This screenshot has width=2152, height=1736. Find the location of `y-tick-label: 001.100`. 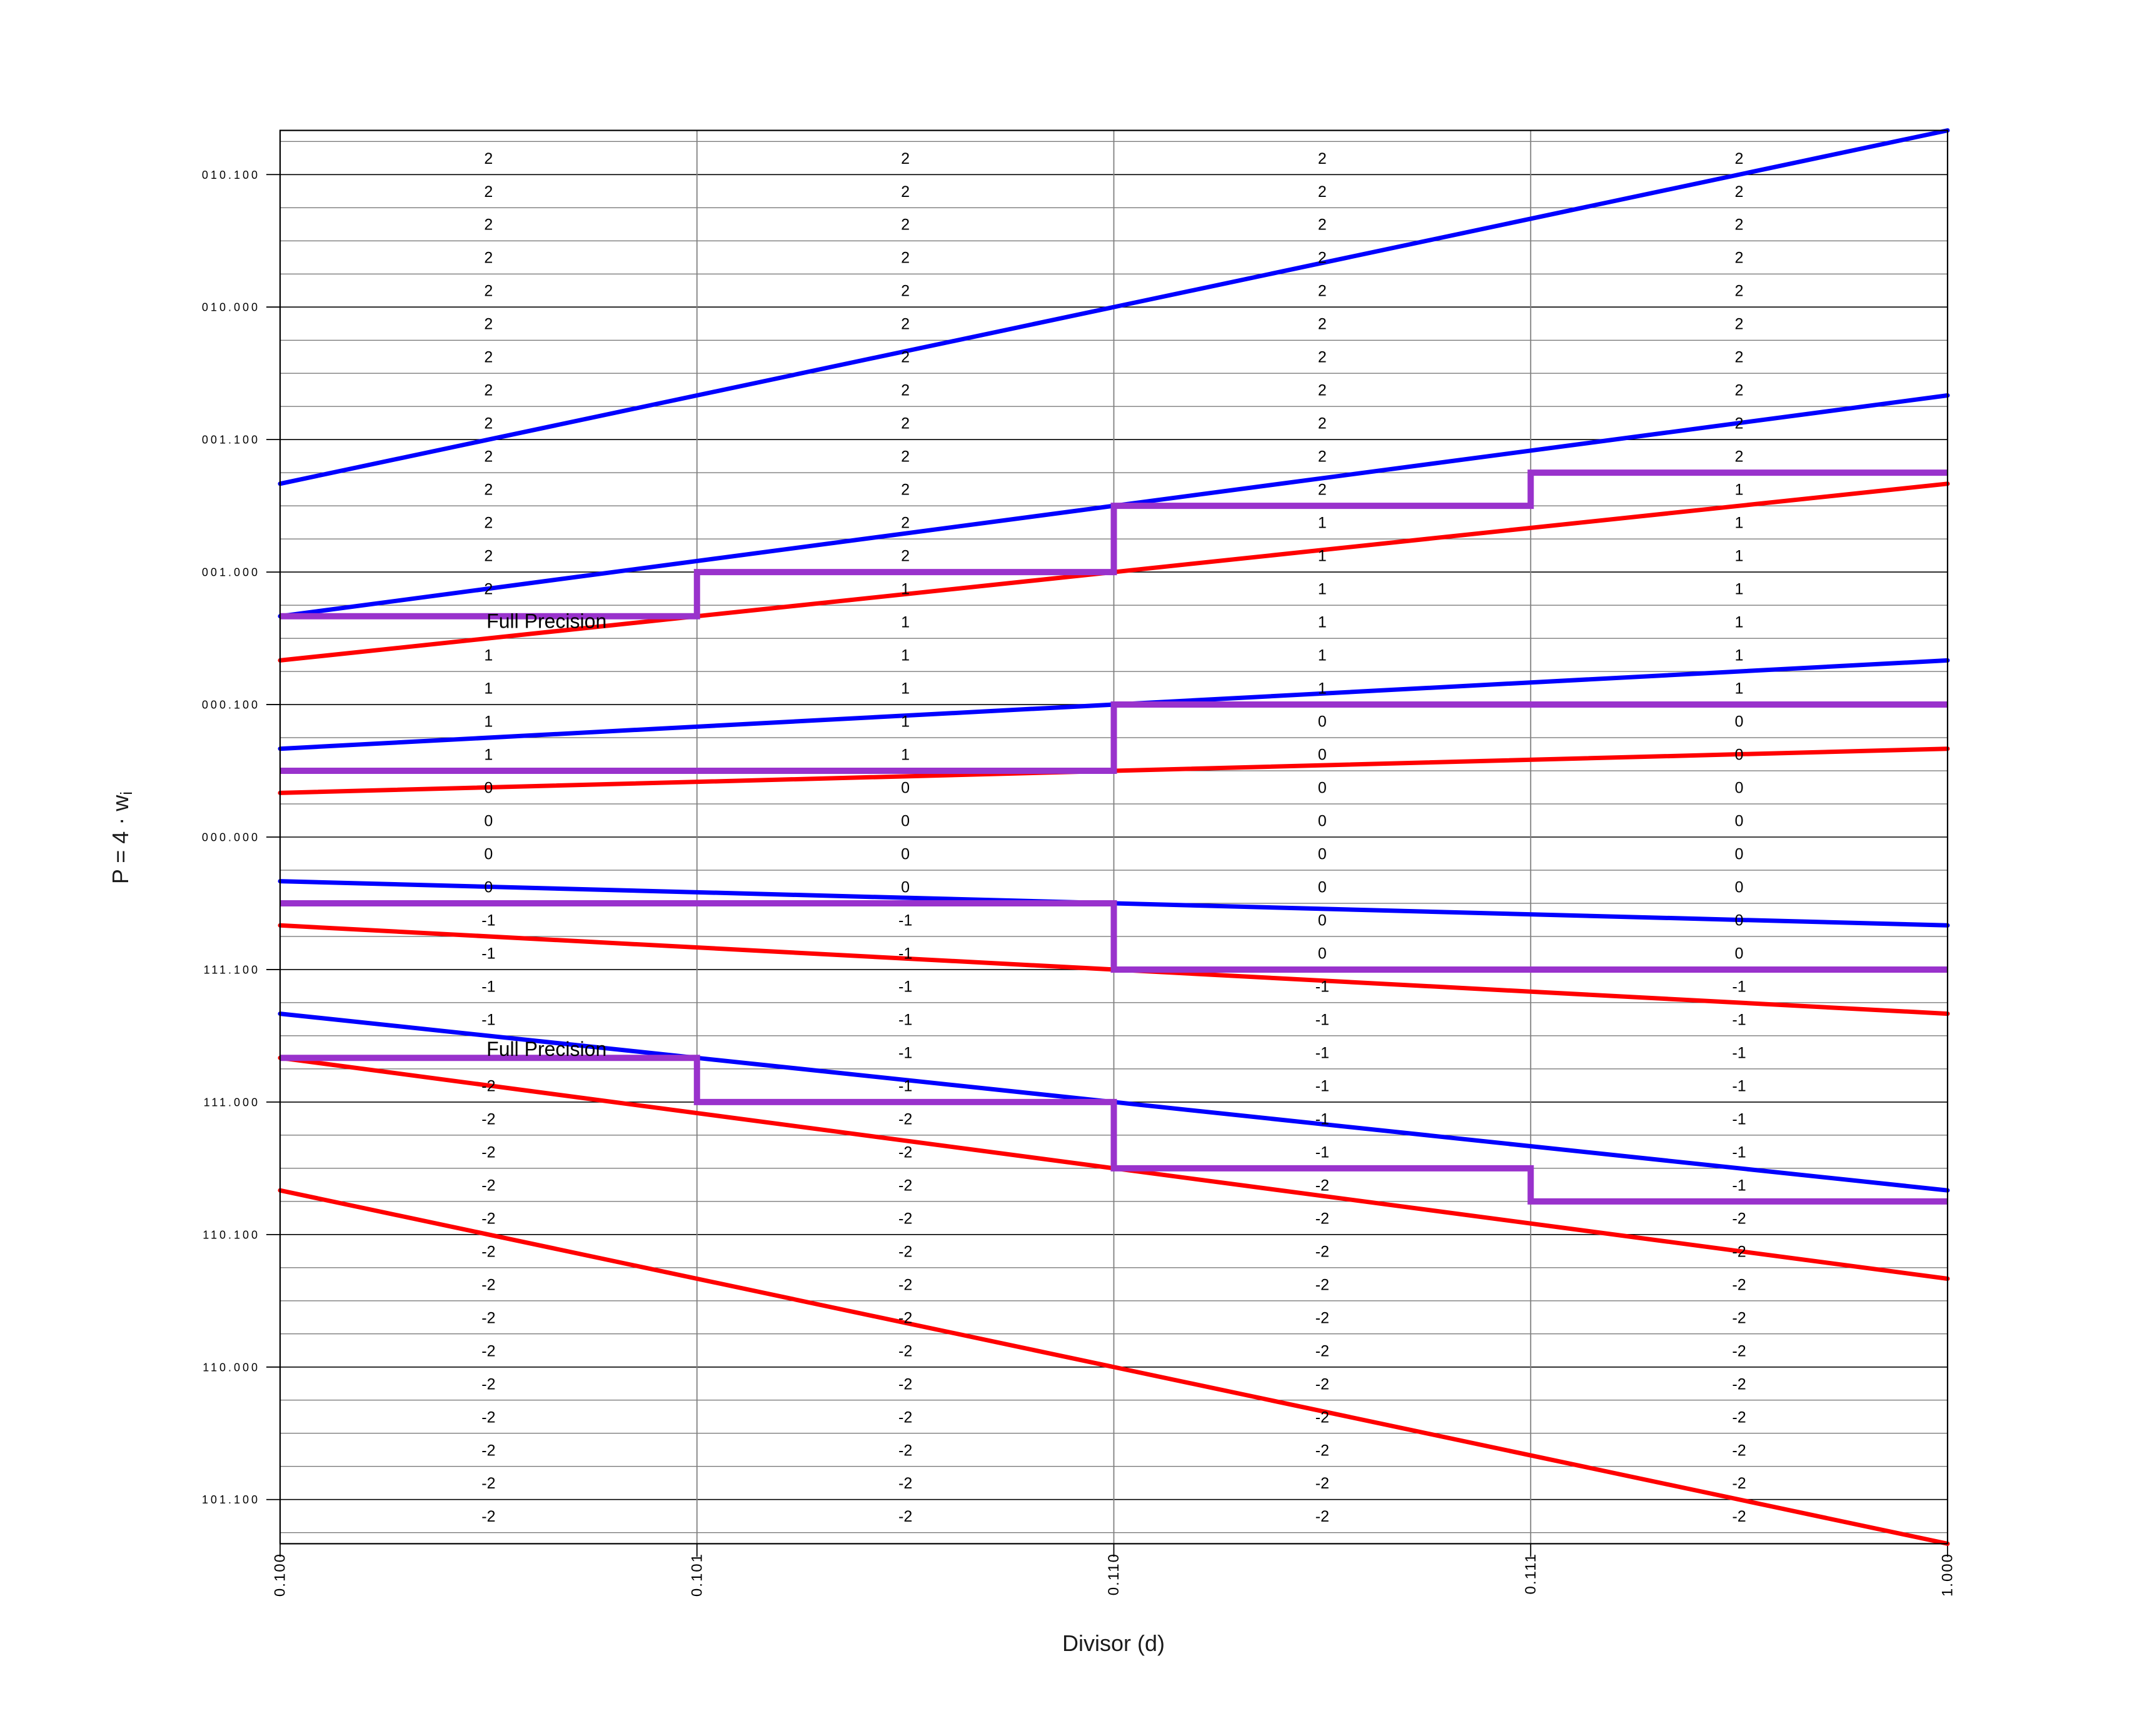

y-tick-label: 001.100 is located at coordinates (231, 440).